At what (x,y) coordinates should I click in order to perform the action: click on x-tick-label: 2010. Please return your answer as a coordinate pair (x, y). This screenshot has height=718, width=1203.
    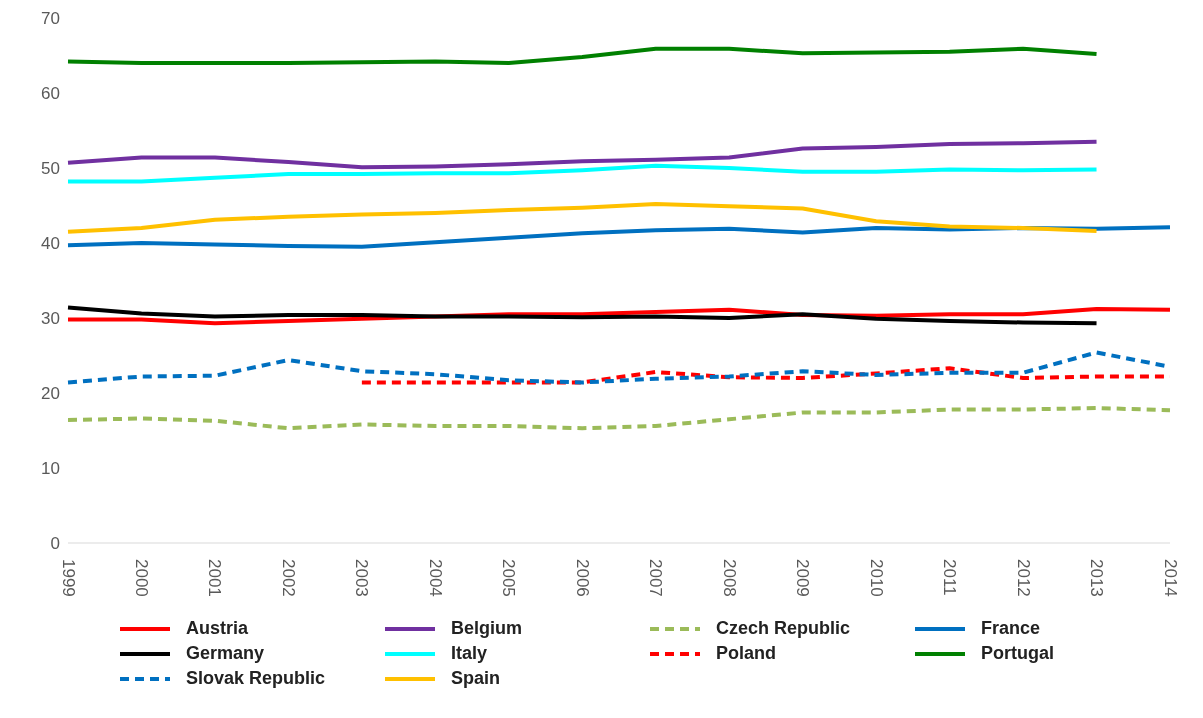
    Looking at the image, I should click on (876, 578).